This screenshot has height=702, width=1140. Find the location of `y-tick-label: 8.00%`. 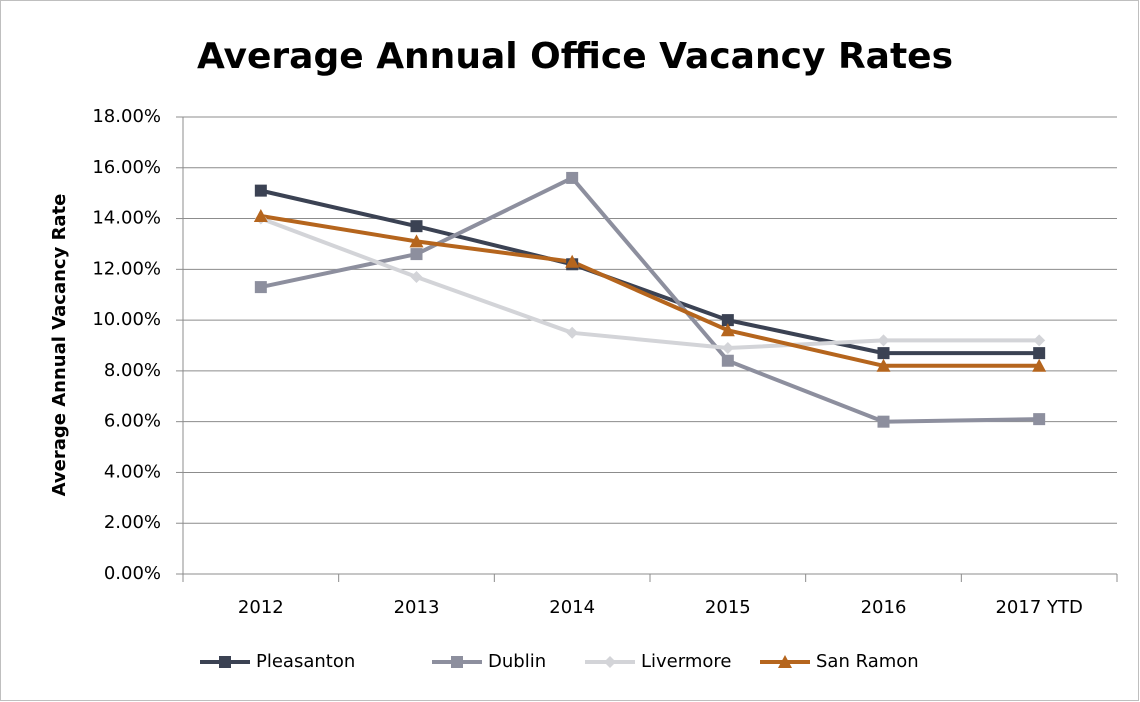

y-tick-label: 8.00% is located at coordinates (132, 370).